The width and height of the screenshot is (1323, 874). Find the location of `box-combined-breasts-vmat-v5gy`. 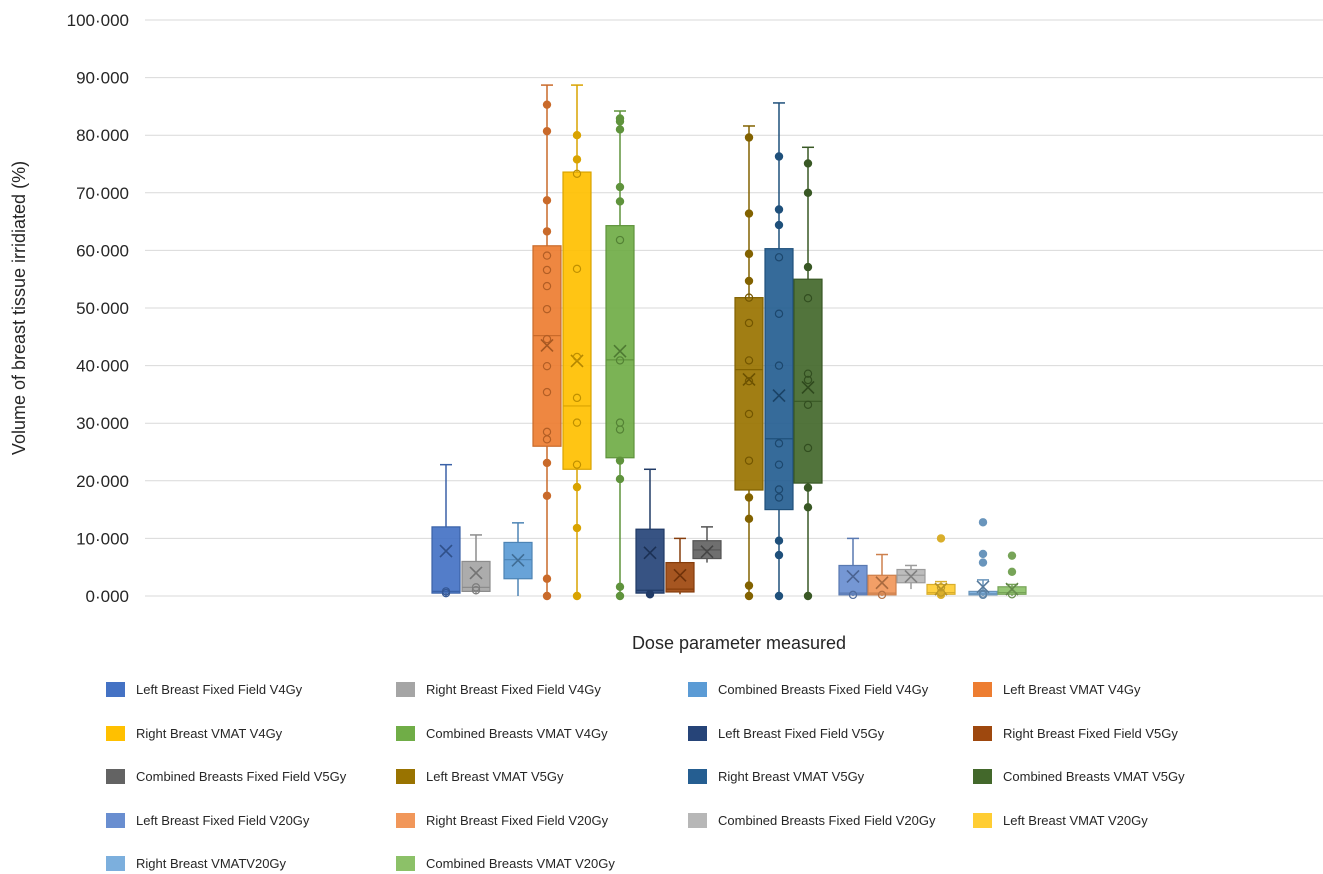

box-combined-breasts-vmat-v5gy is located at coordinates (808, 373).